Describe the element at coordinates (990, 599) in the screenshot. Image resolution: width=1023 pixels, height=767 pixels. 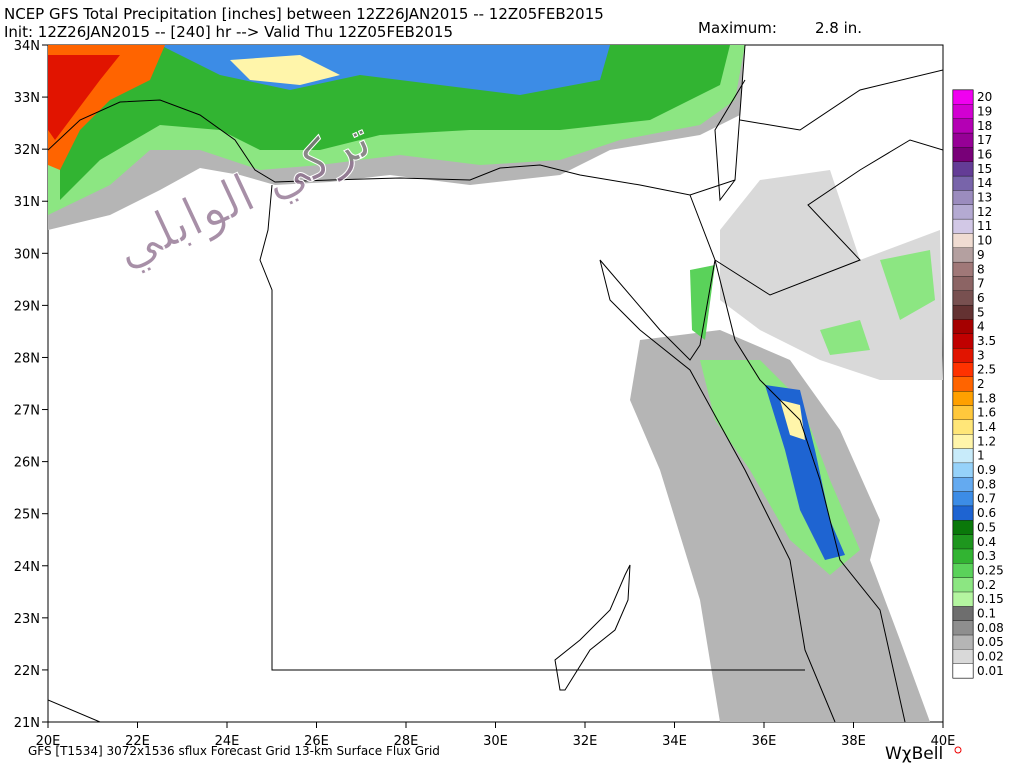
I see `colorbar-label: 0.15` at that location.